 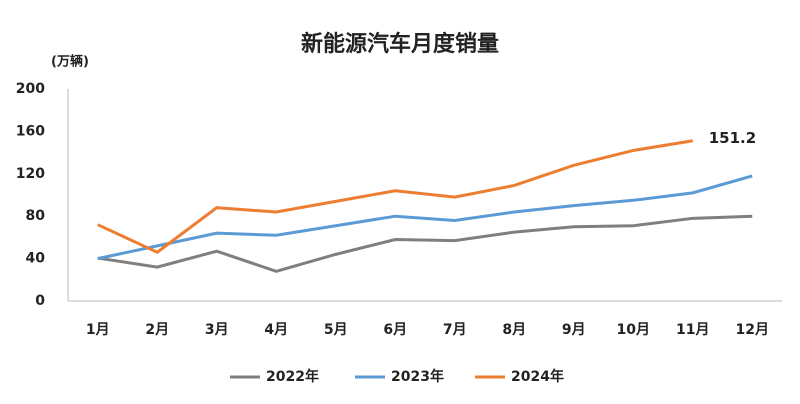 I want to click on x-tick-label: 10月, so click(x=633, y=330).